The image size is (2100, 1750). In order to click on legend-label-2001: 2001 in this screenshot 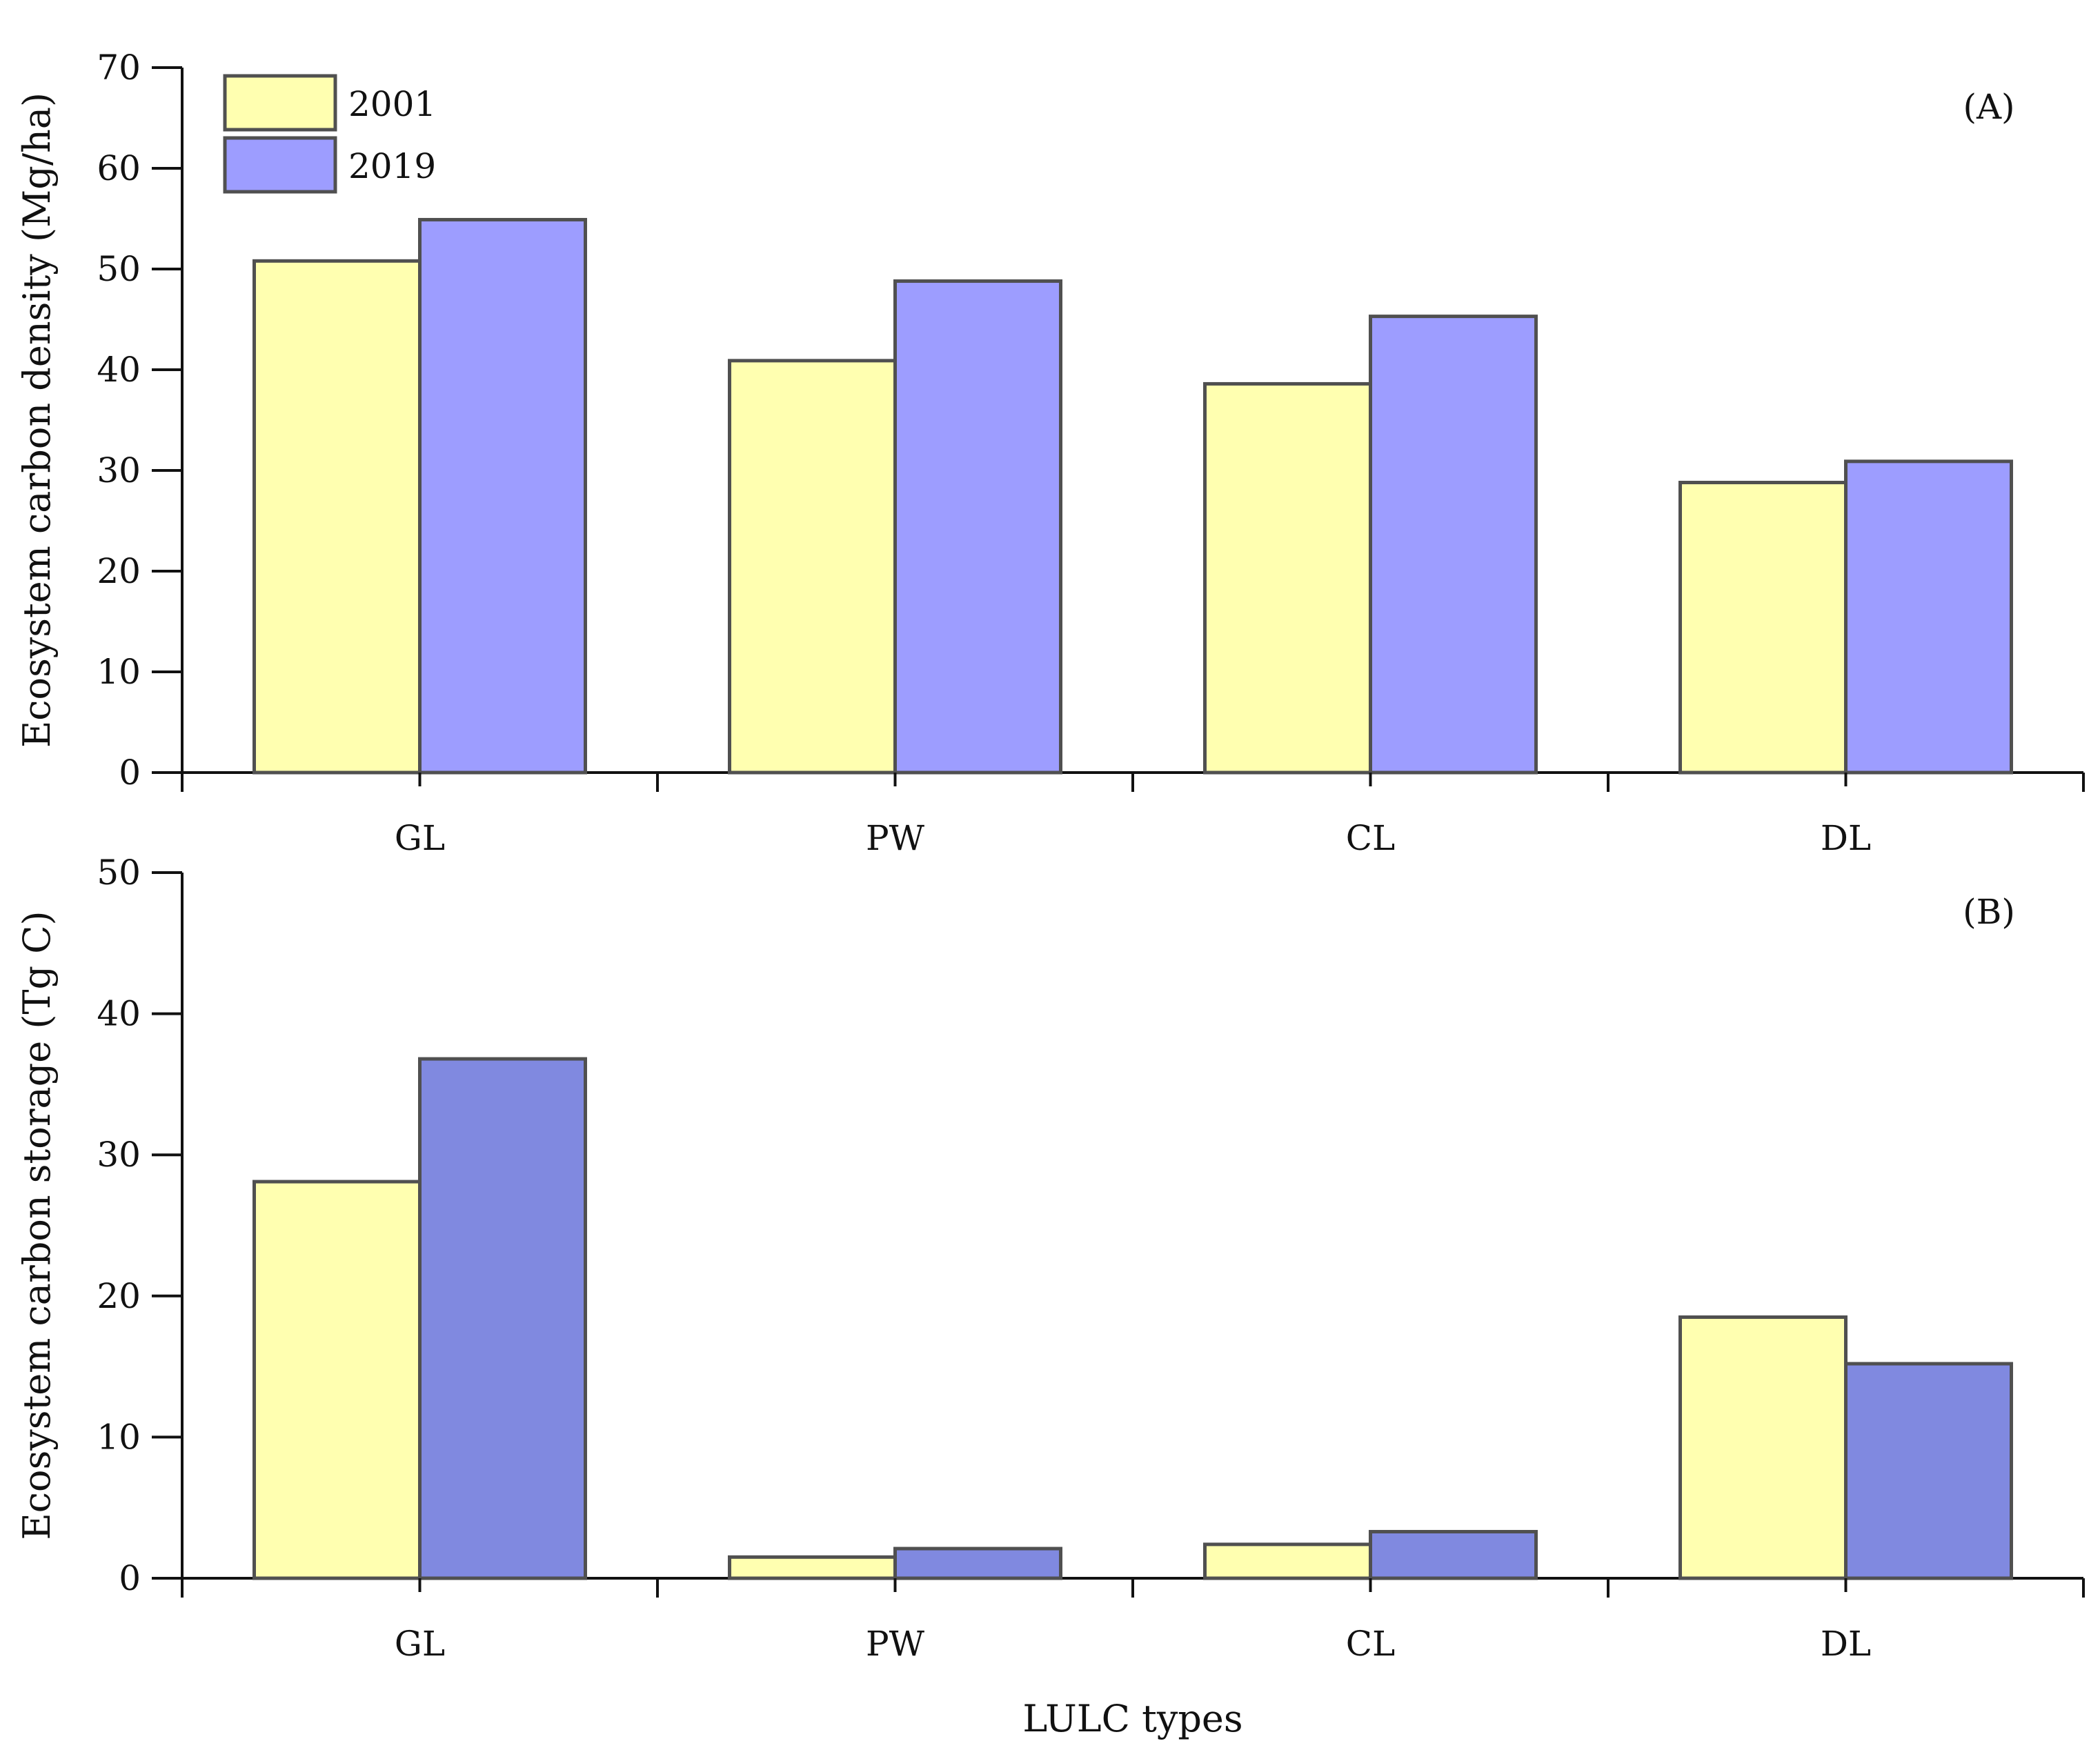, I will do `click(392, 104)`.